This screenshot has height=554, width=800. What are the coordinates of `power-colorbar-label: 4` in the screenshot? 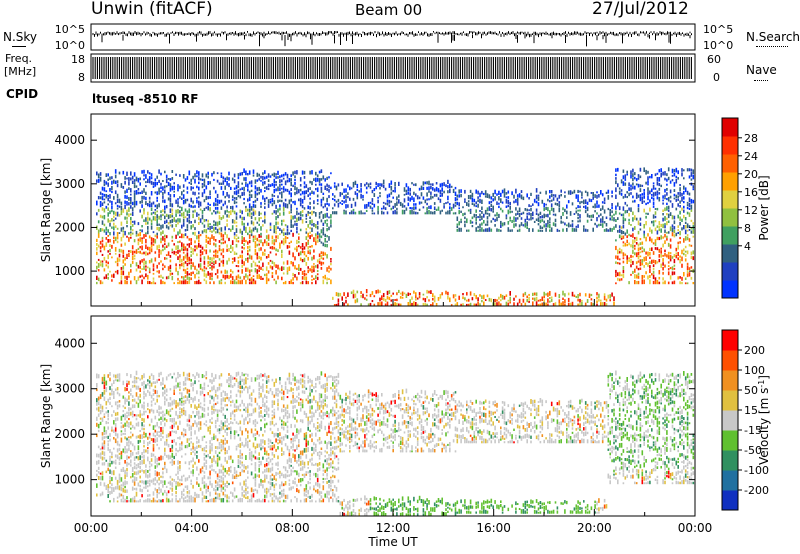 It's located at (747, 246).